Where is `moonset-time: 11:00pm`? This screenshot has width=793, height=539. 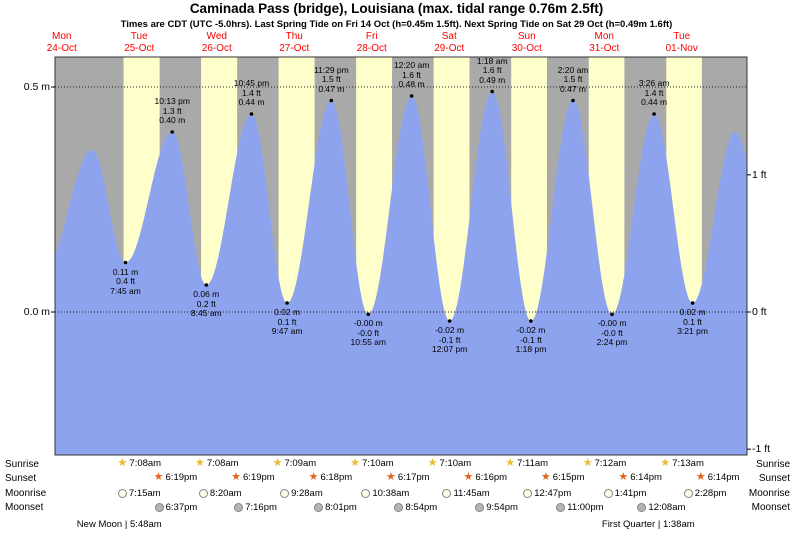
moonset-time: 11:00pm is located at coordinates (585, 507).